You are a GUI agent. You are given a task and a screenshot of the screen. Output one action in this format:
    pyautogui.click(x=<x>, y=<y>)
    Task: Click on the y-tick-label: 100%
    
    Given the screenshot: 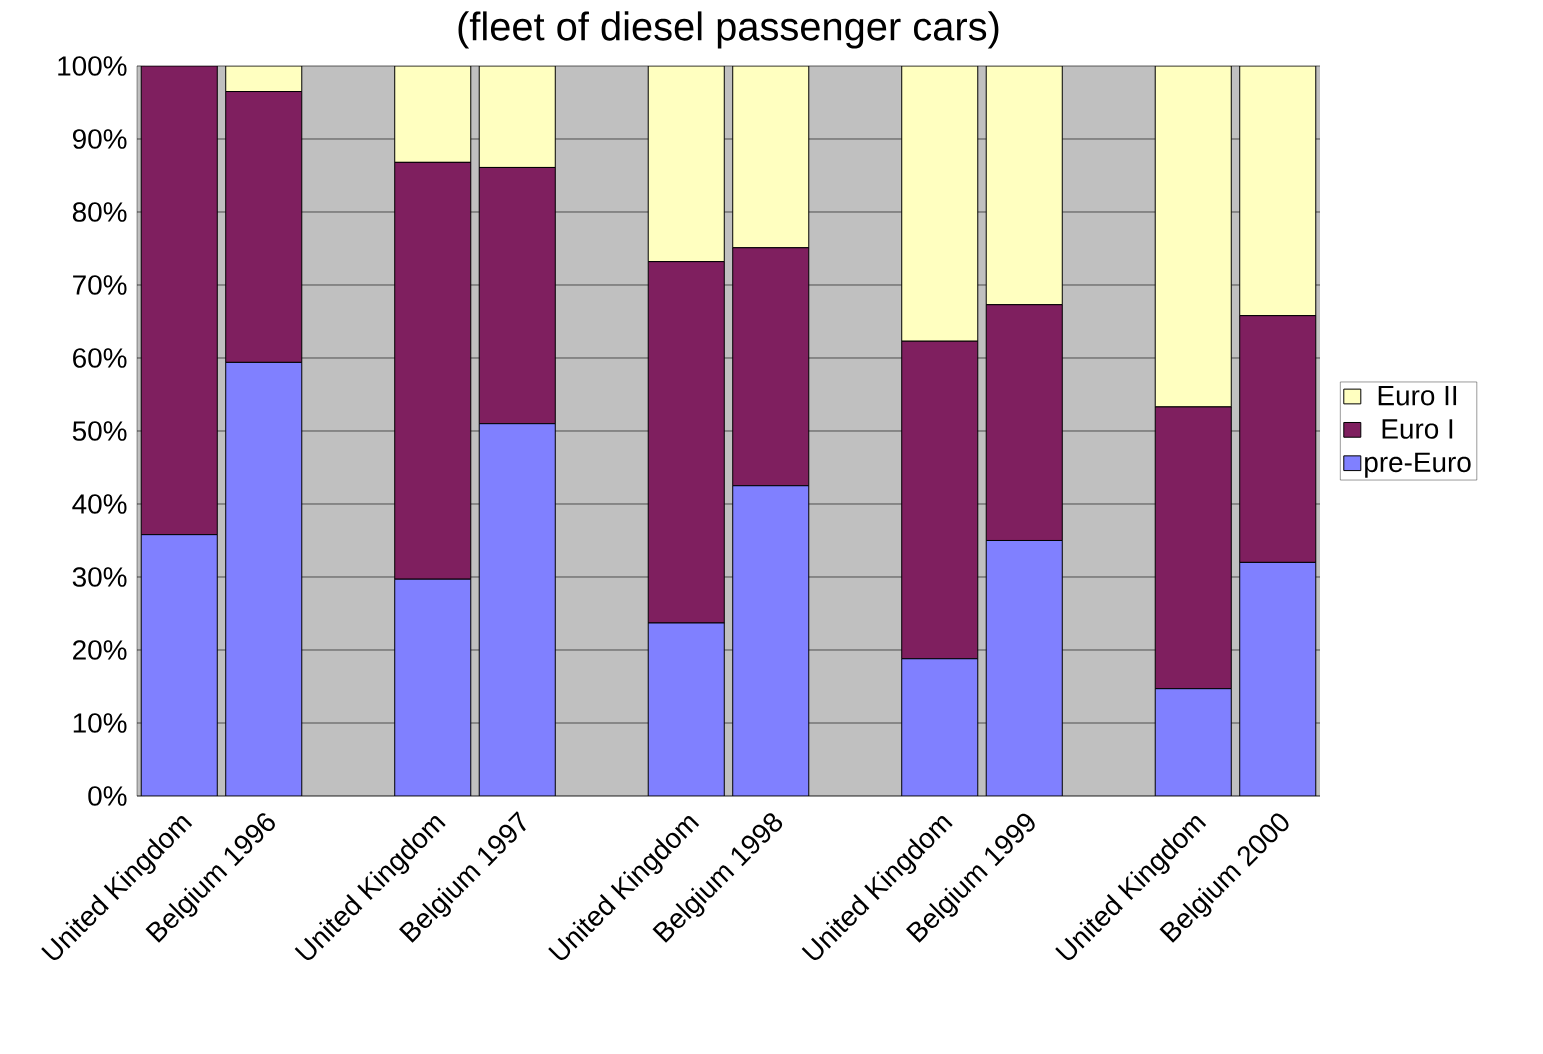 What is the action you would take?
    pyautogui.click(x=92, y=66)
    